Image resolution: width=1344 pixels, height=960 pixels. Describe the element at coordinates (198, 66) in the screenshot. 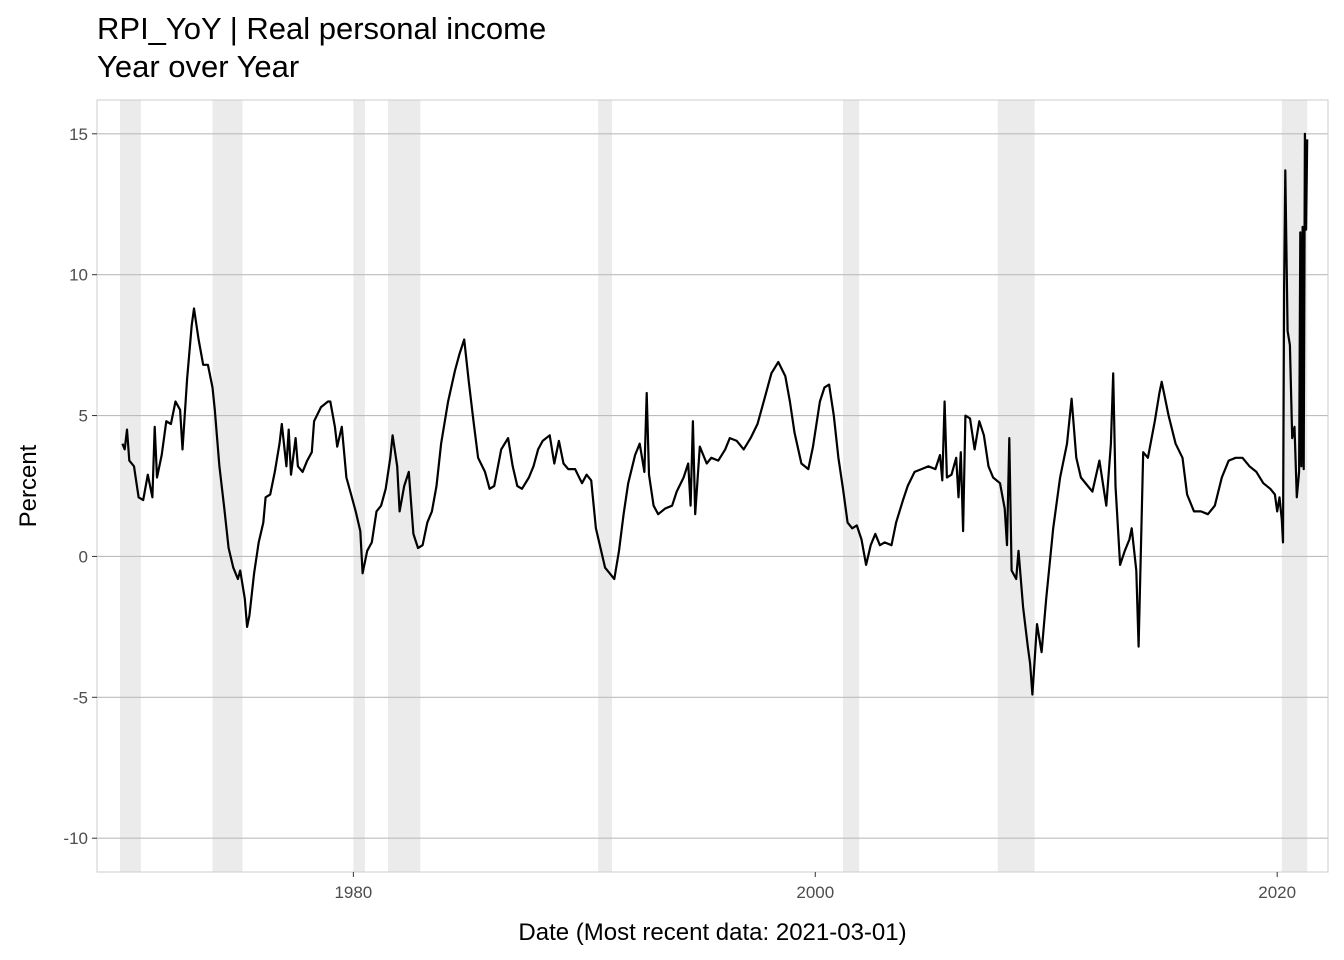

I see `chart-subtitle: Year over Year` at that location.